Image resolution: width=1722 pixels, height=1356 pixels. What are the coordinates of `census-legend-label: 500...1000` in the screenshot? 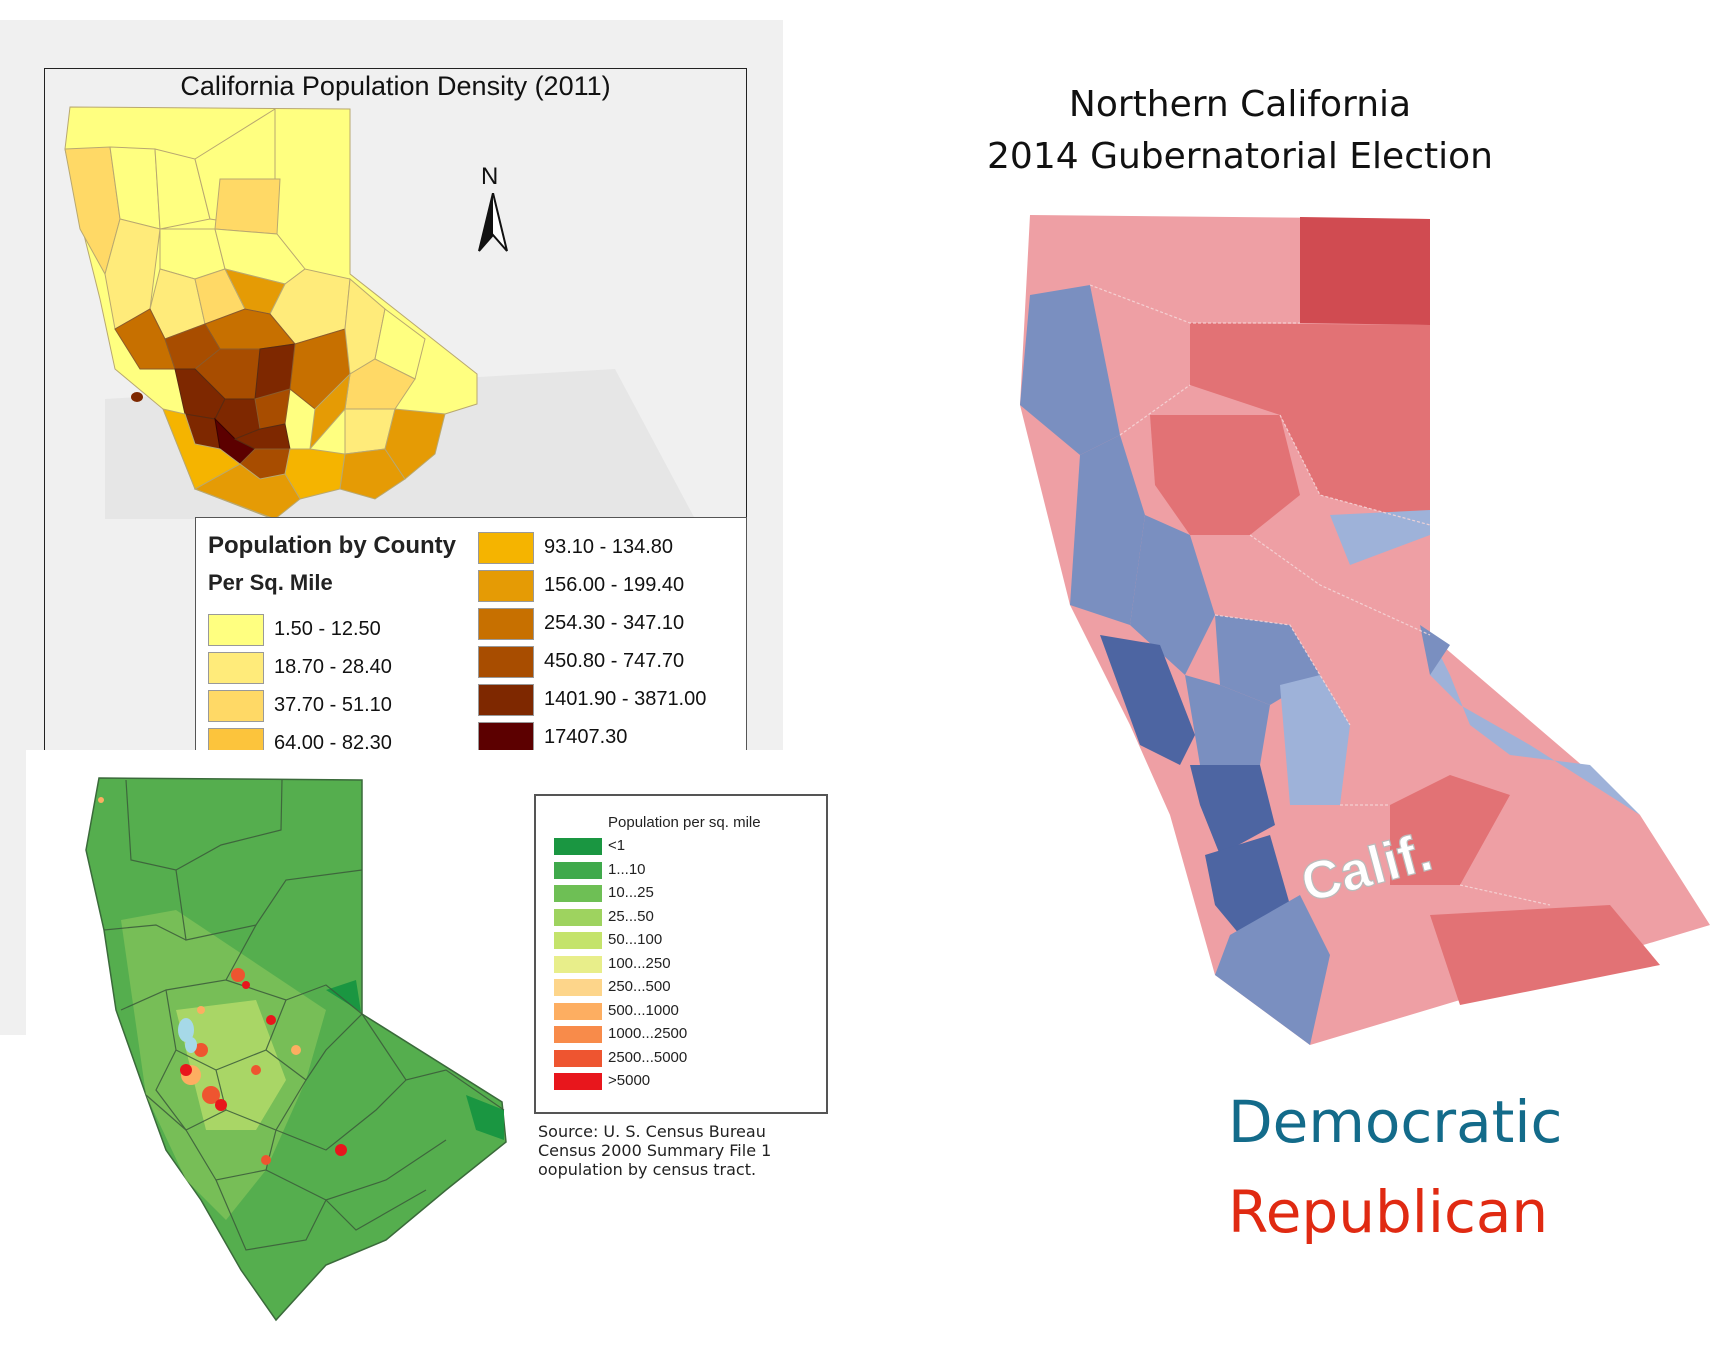 It's located at (643, 1010).